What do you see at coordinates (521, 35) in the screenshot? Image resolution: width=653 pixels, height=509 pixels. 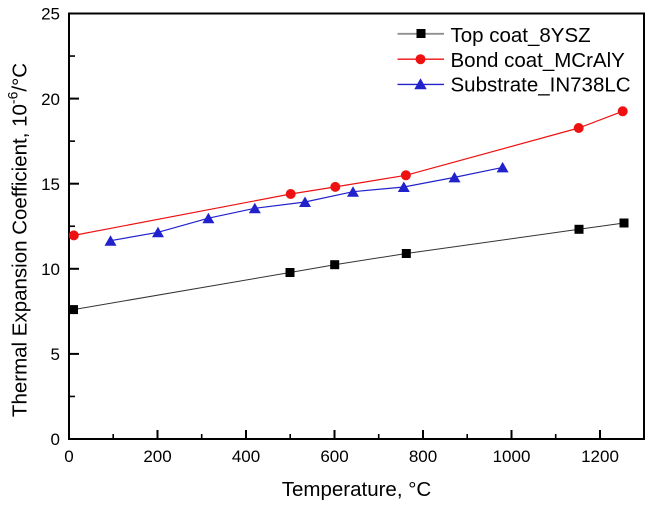 I see `svg-text: Top coat_8YSZ` at bounding box center [521, 35].